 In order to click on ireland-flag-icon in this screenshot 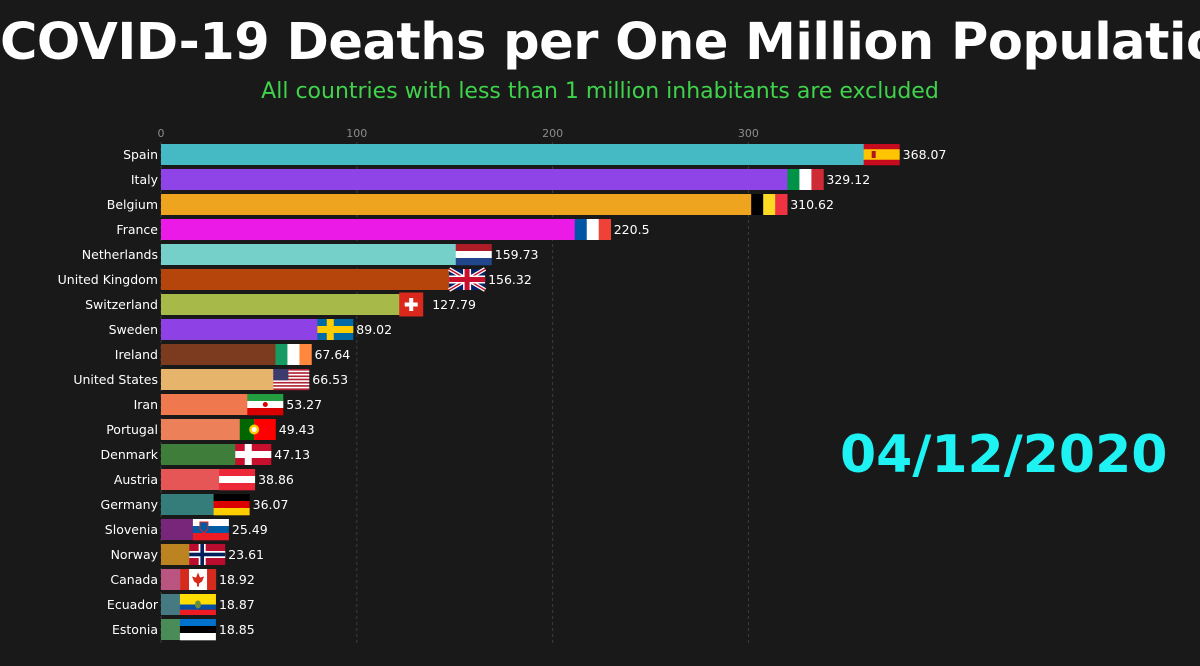, I will do `click(293, 354)`.